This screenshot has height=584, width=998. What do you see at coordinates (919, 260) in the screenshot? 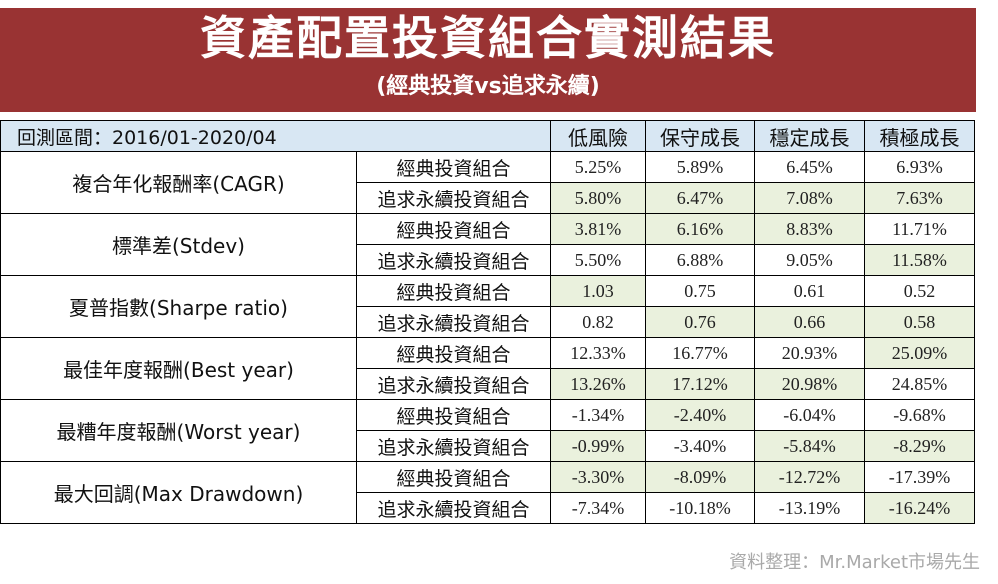
I see `value-cell: 11.58%` at bounding box center [919, 260].